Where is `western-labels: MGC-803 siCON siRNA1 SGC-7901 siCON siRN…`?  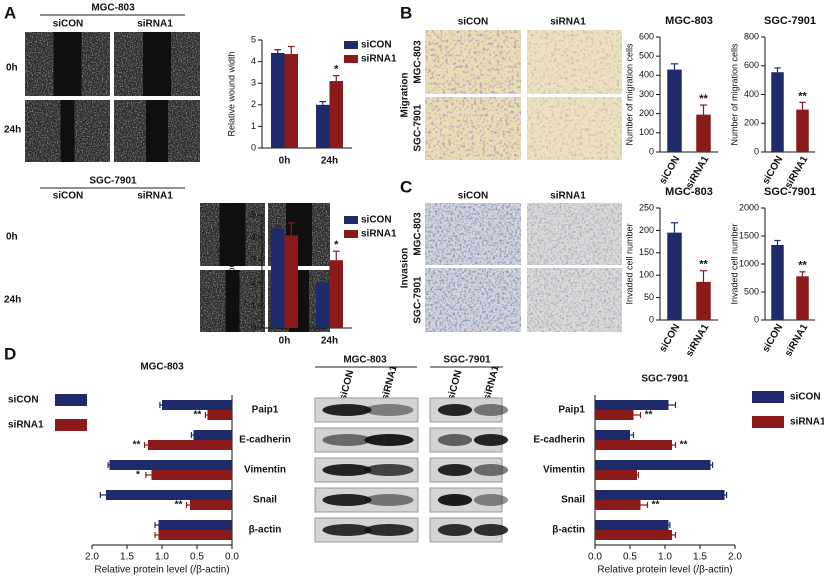
western-labels: MGC-803 siCON siRNA1 SGC-7901 siCON siRN… is located at coordinates (409, 378).